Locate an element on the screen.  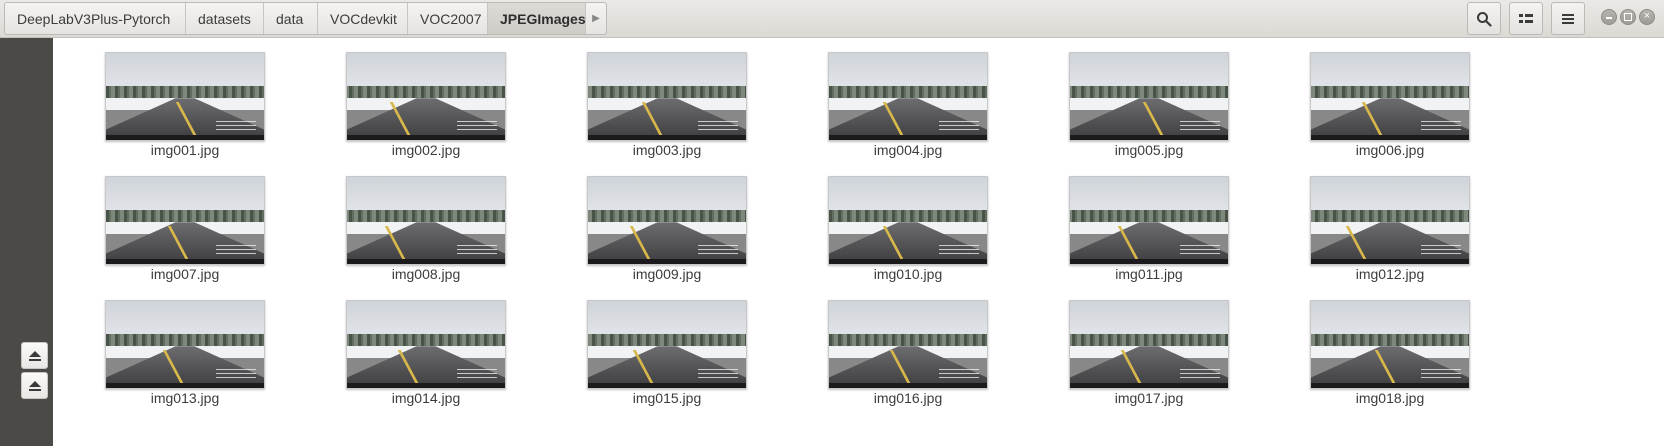
file-name-label: img008.jpg is located at coordinates (426, 274).